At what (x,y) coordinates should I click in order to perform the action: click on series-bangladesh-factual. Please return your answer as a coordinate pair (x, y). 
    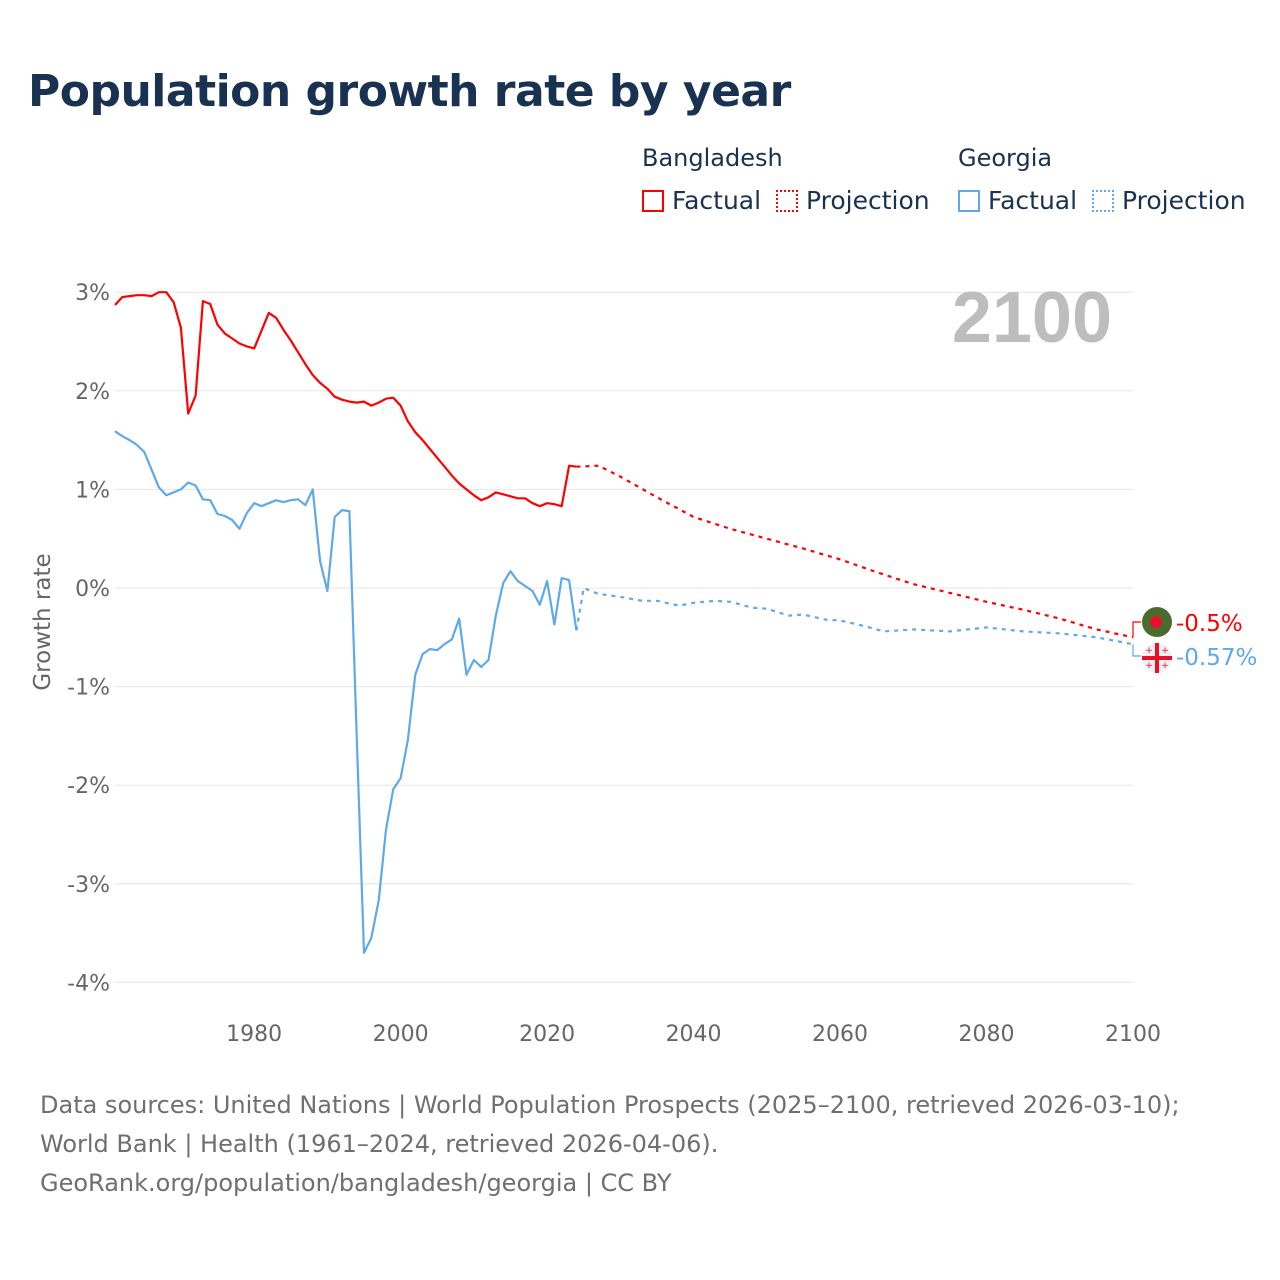
    Looking at the image, I should click on (345, 399).